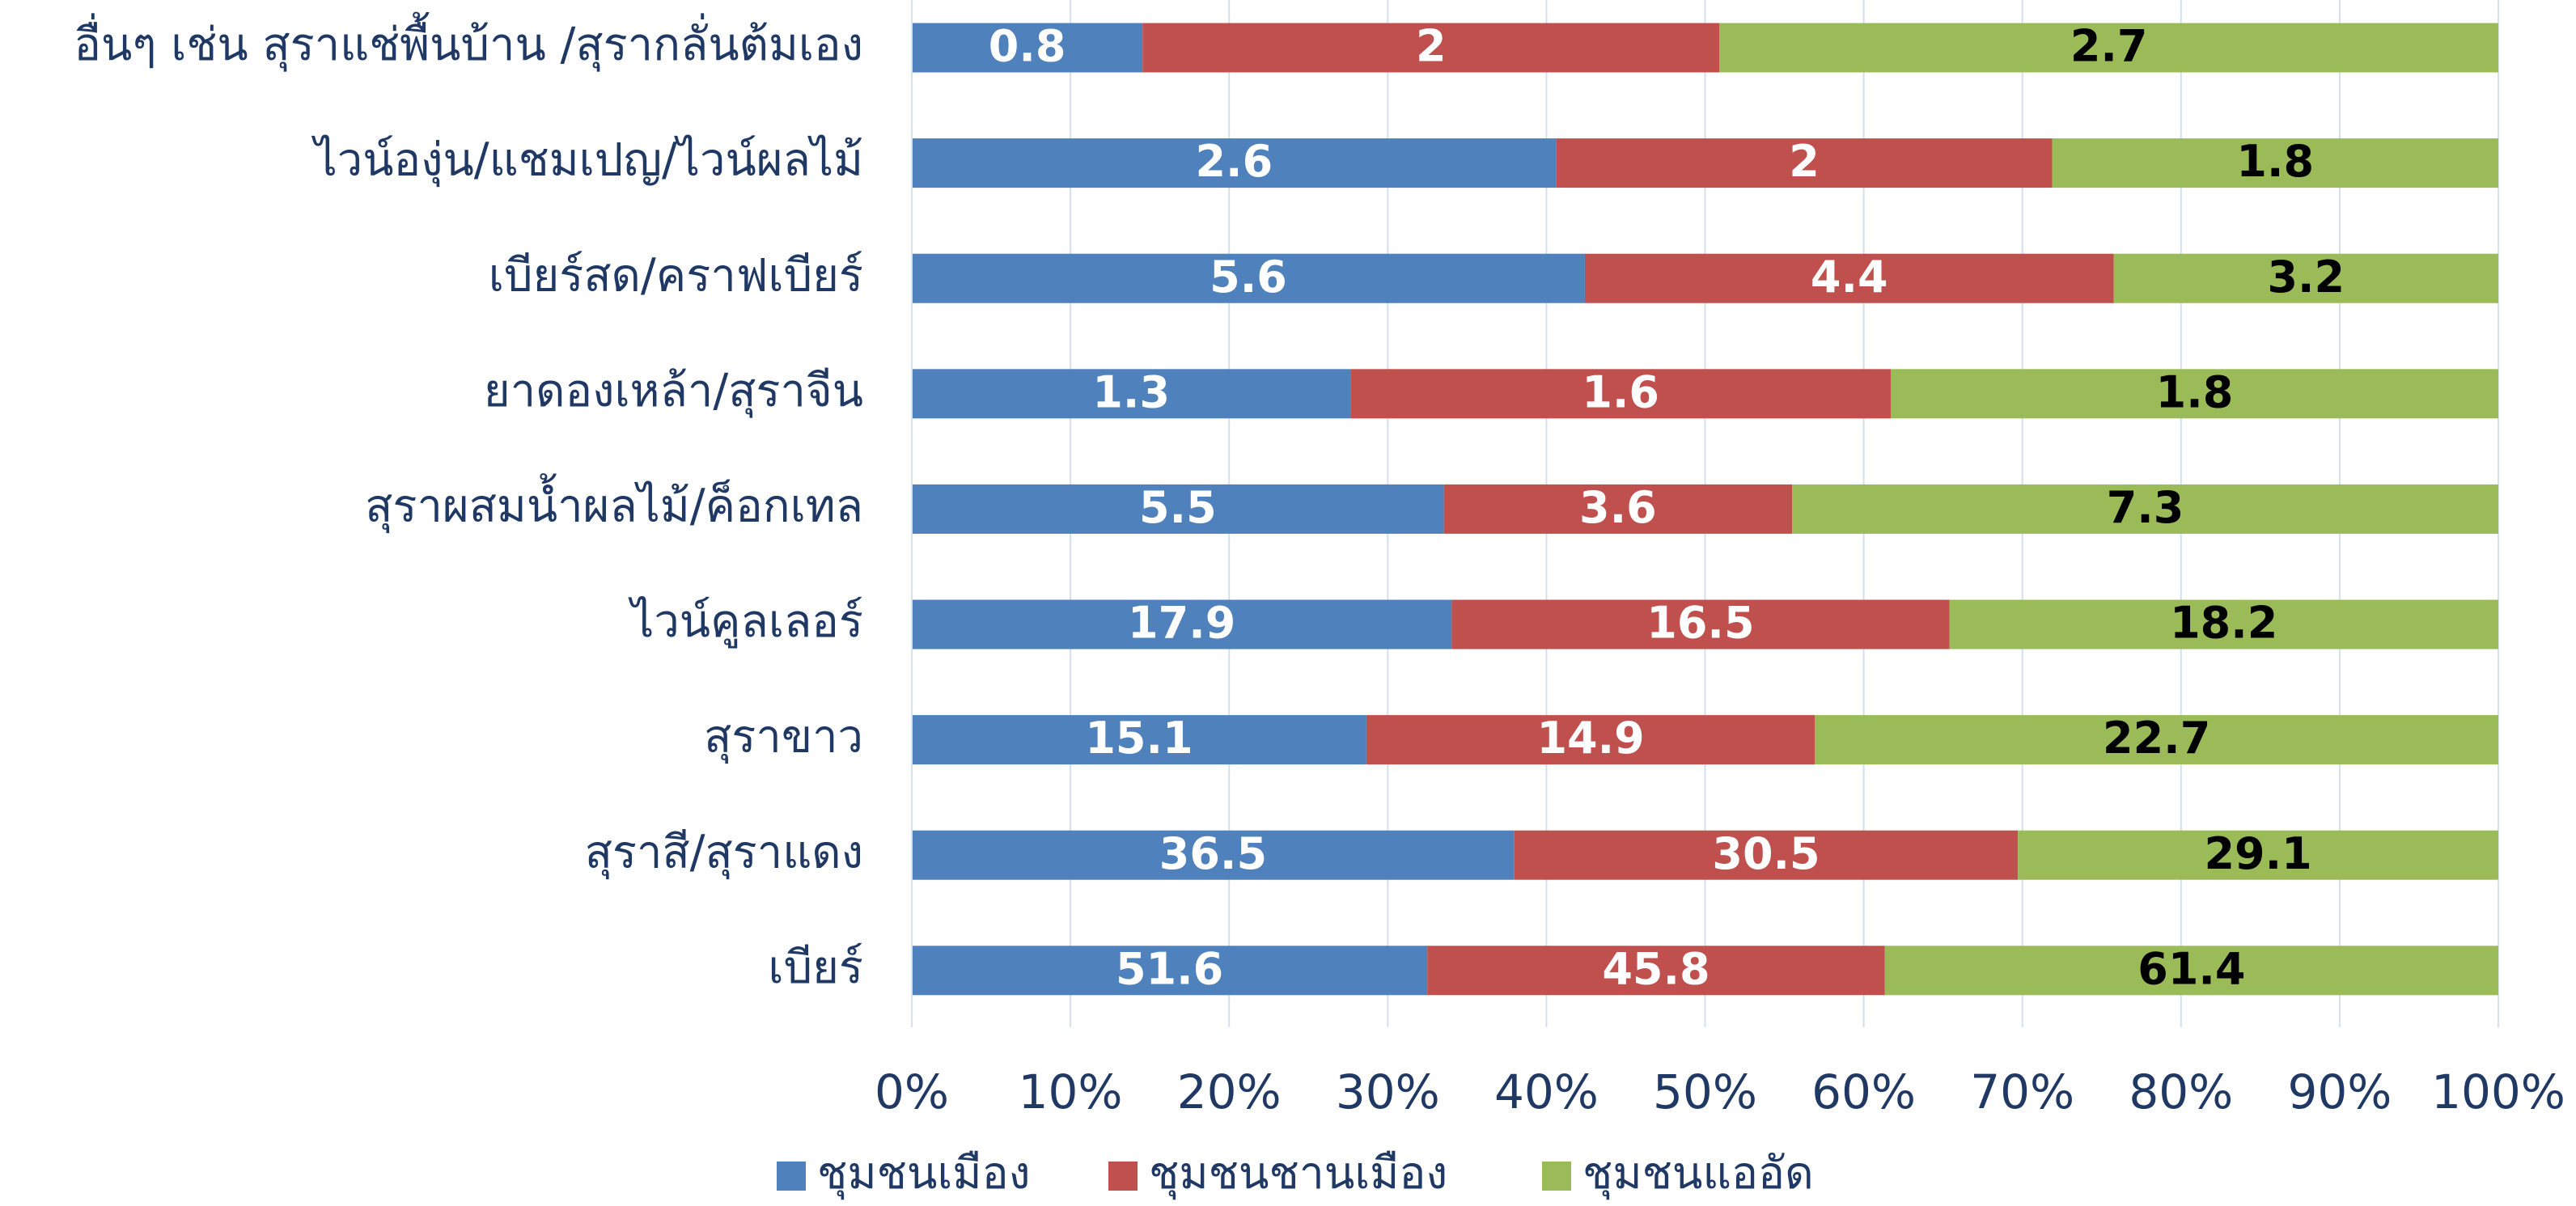 This screenshot has height=1206, width=2576. What do you see at coordinates (783, 737) in the screenshot?
I see `category-label: สุราขาว` at bounding box center [783, 737].